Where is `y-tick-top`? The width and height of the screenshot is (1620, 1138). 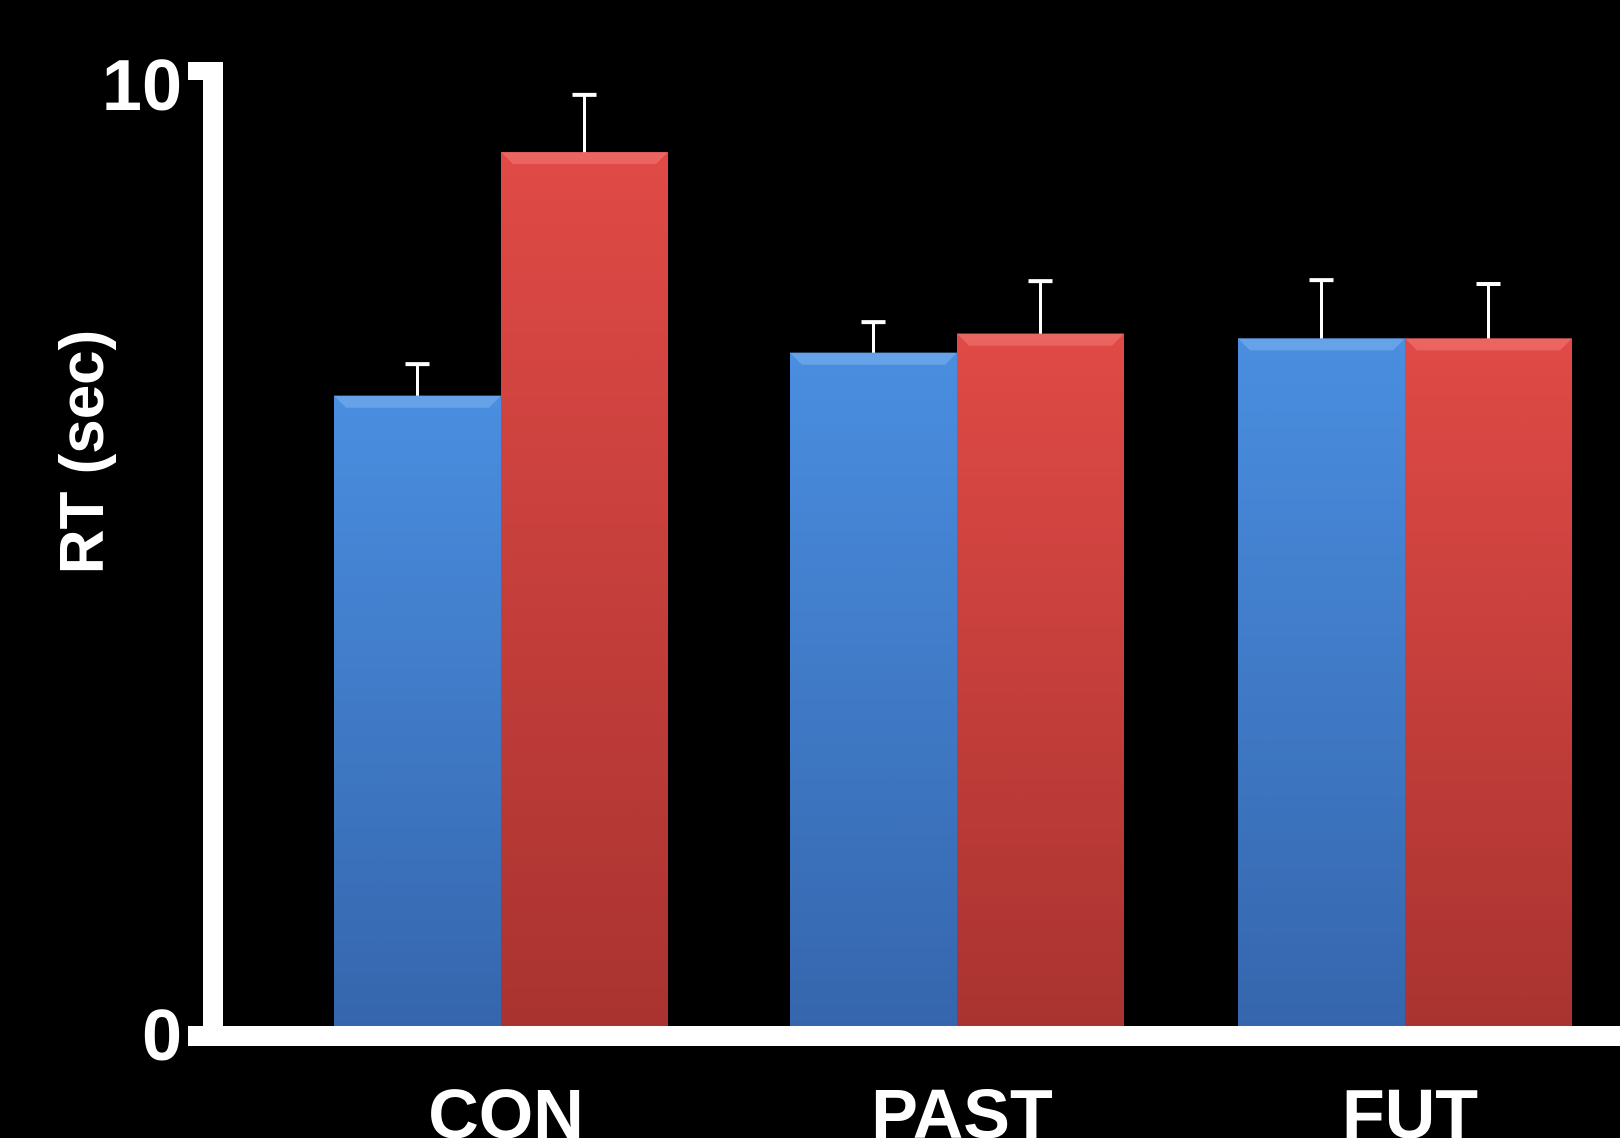
y-tick-top is located at coordinates (205, 71).